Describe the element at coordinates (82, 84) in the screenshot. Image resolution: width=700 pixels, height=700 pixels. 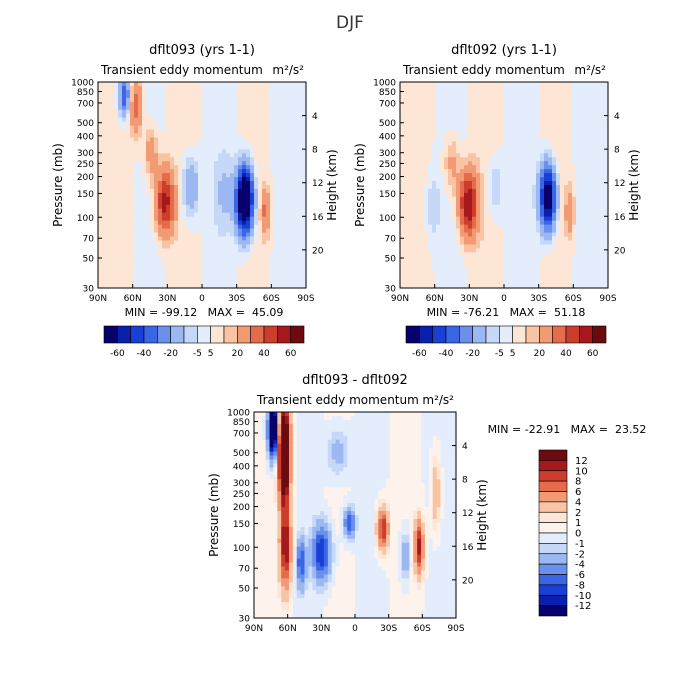
I see `y-tick-label: 1000` at that location.